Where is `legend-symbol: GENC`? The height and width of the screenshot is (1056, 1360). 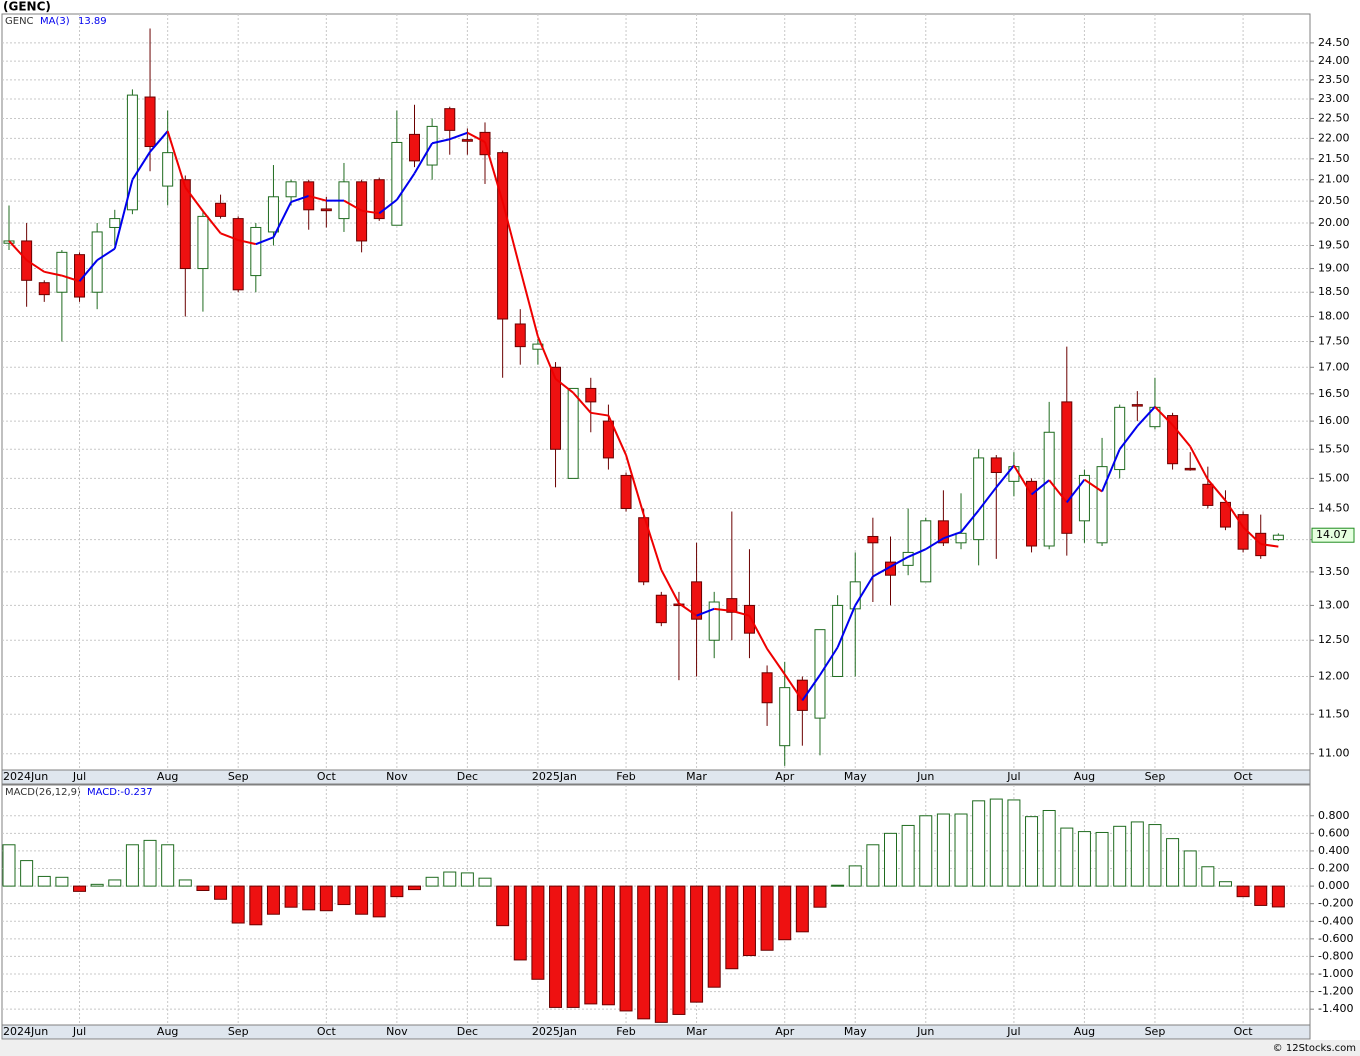 legend-symbol: GENC is located at coordinates (19, 21).